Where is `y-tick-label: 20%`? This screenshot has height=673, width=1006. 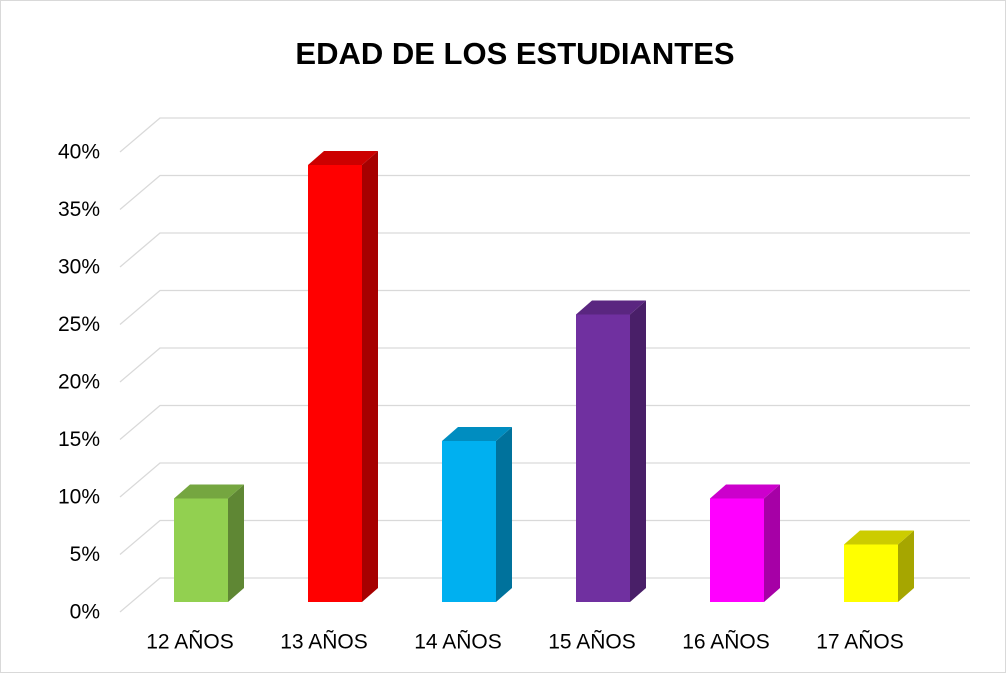 y-tick-label: 20% is located at coordinates (79, 382).